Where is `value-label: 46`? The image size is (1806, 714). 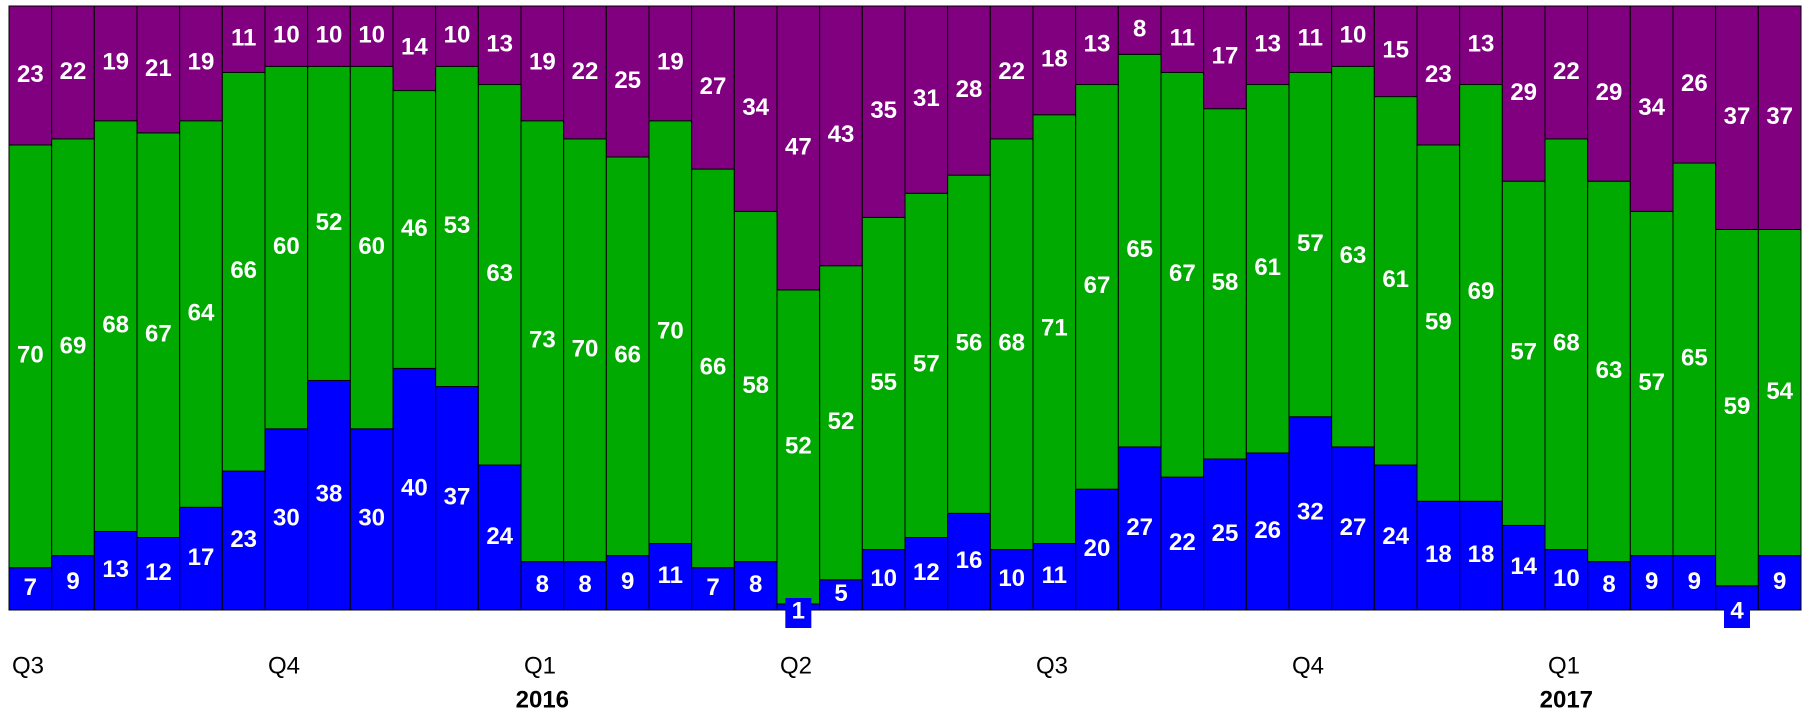 value-label: 46 is located at coordinates (414, 228).